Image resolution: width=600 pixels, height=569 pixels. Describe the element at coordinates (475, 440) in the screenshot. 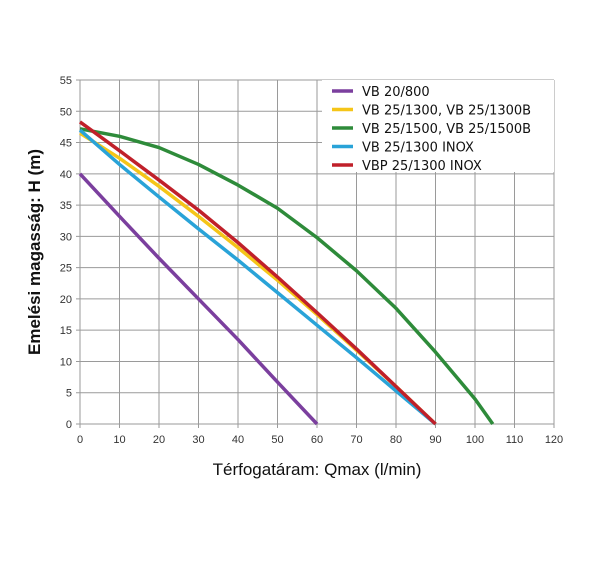

I see `x-tick-label: 100` at that location.